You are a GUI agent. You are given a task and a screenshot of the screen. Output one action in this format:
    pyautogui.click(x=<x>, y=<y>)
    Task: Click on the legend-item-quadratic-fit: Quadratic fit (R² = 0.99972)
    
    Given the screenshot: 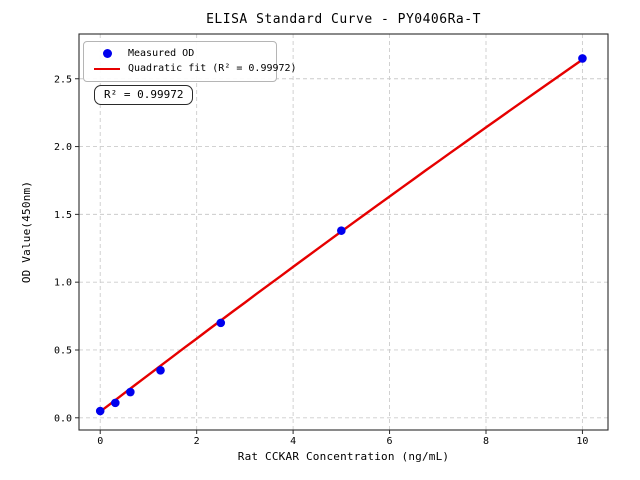 What is the action you would take?
    pyautogui.click(x=193, y=68)
    